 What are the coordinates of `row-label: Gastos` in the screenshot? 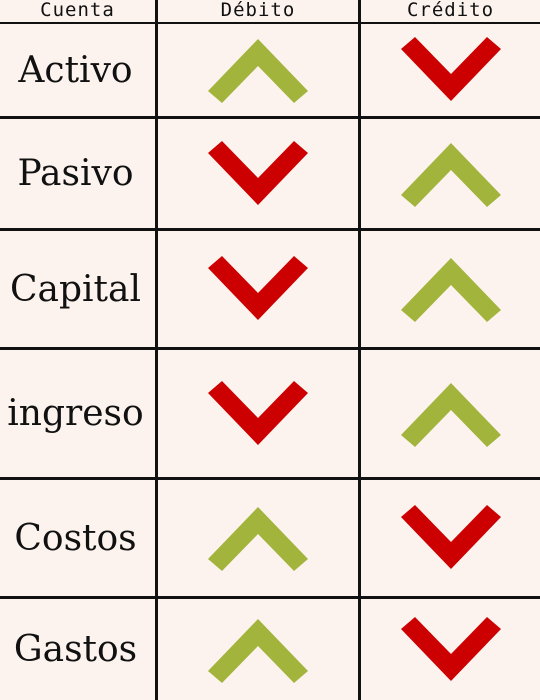 It's located at (79, 649).